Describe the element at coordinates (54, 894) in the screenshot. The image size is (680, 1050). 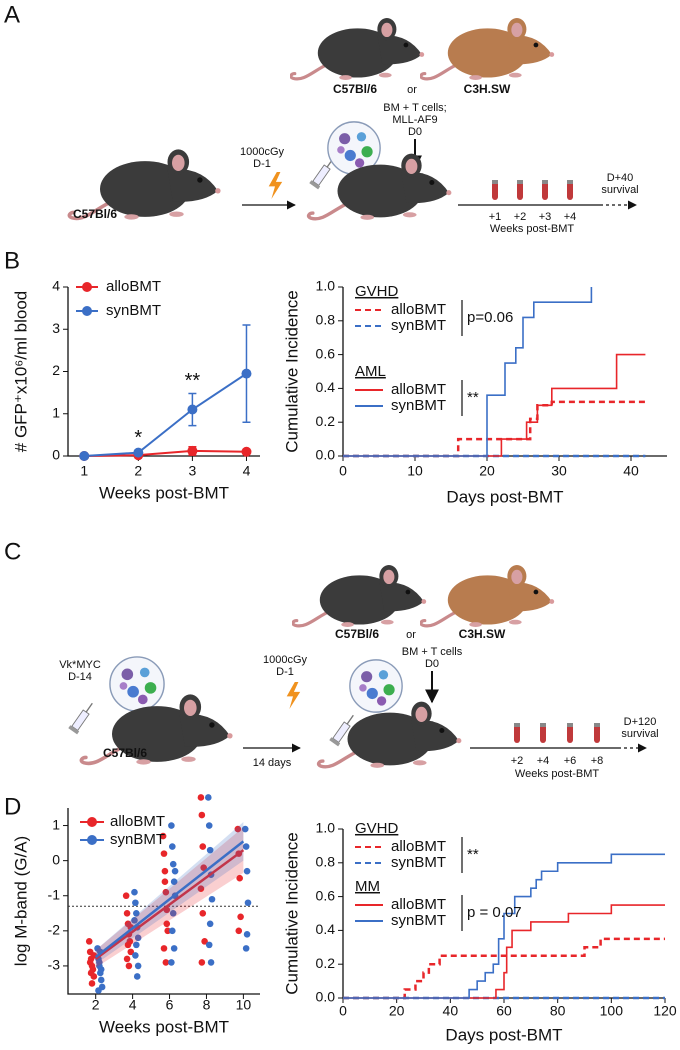
I see `y-tick-label: -1` at that location.